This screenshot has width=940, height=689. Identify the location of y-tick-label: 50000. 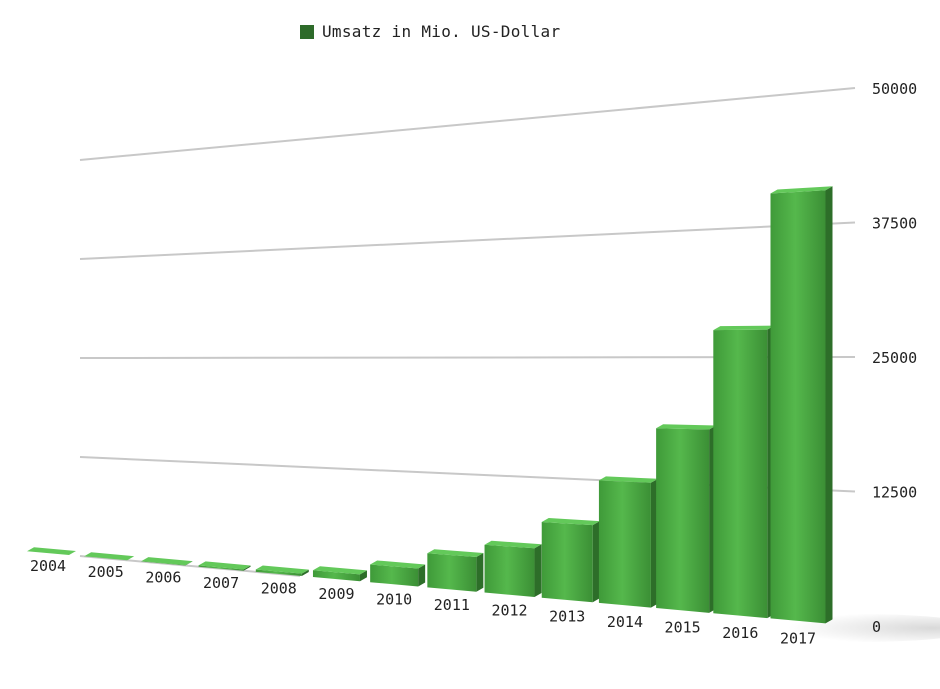
(894, 89).